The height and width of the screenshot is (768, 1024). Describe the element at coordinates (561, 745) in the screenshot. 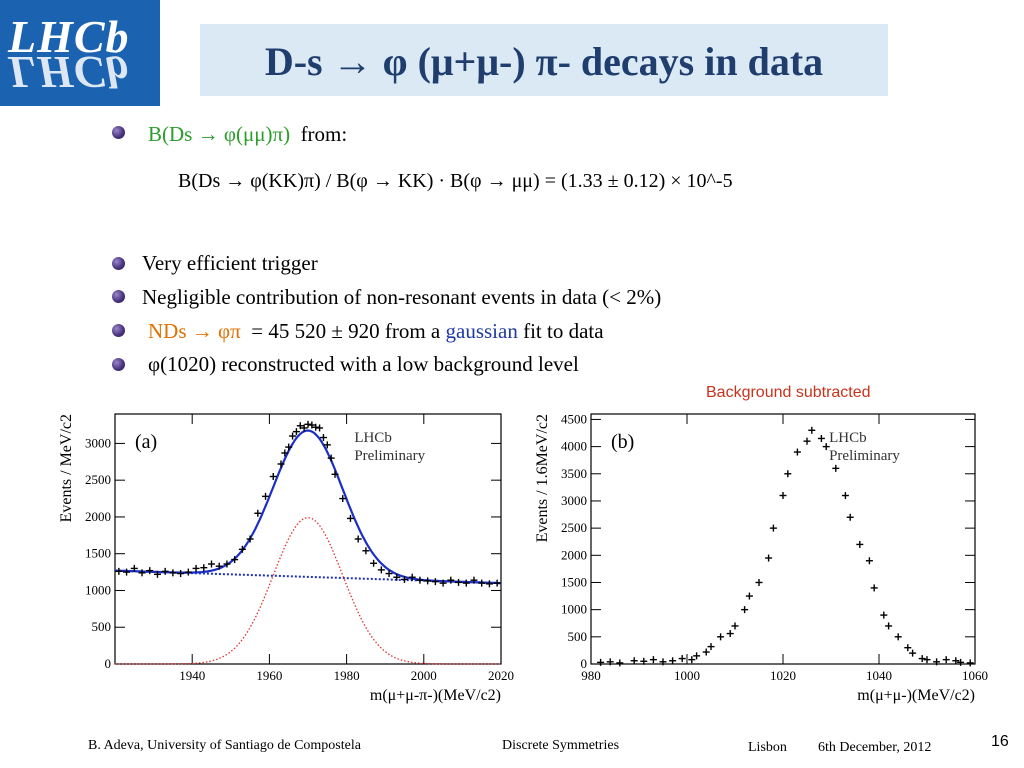

I see `footer-topic: Discrete Symmetries` at that location.